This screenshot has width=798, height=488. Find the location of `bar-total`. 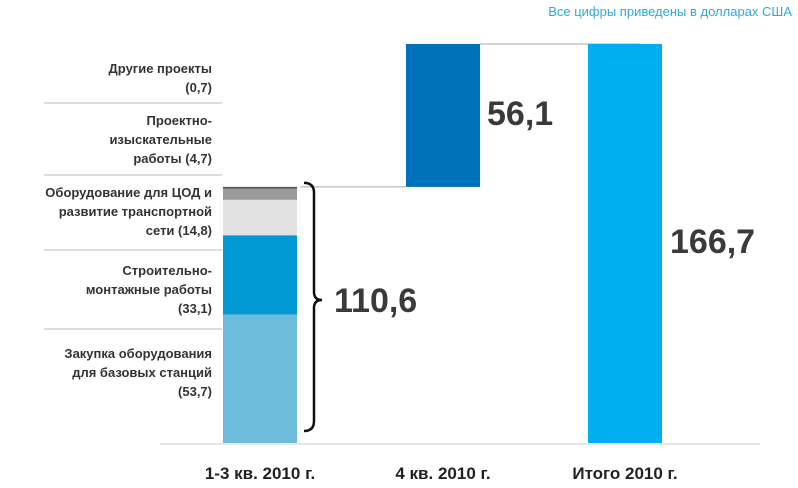

bar-total is located at coordinates (625, 243).